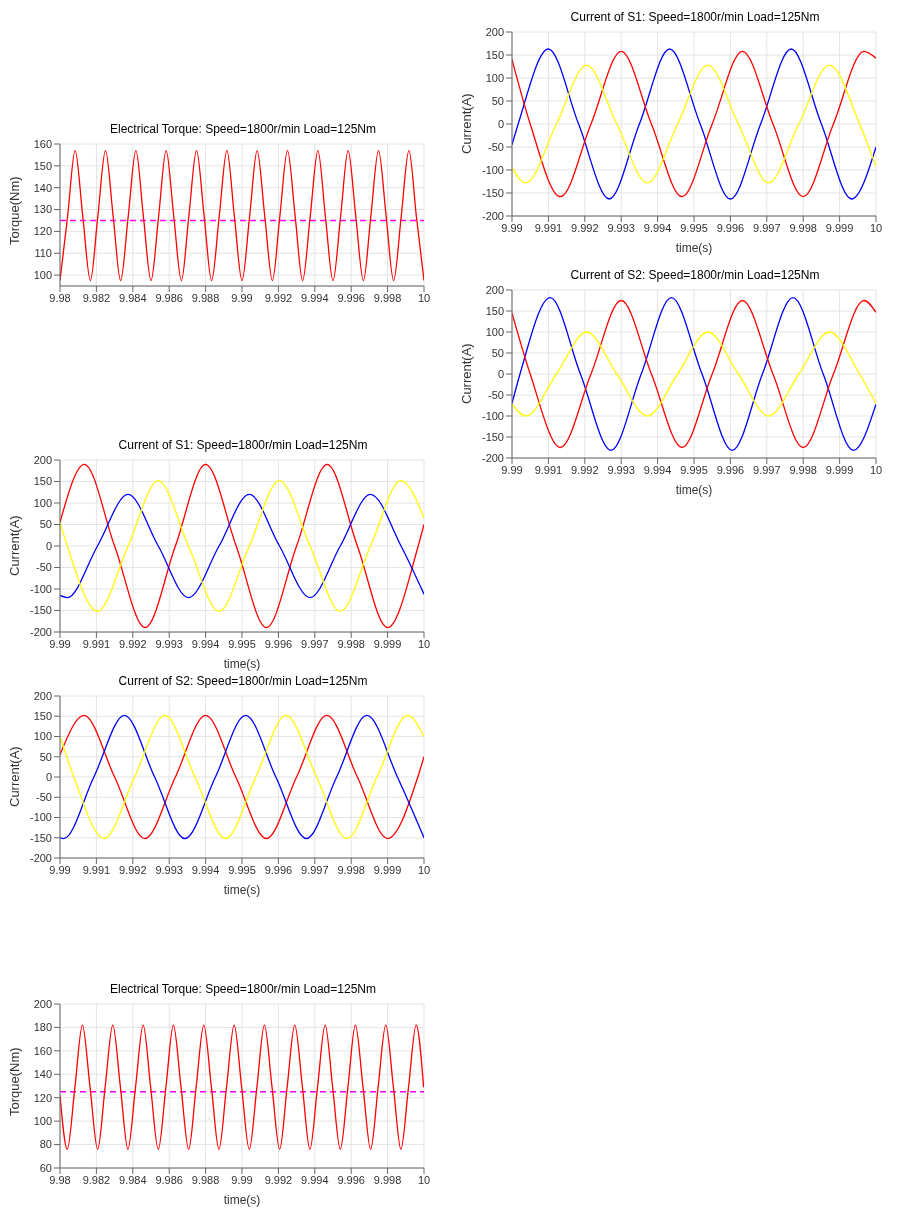  Describe the element at coordinates (133, 1179) in the screenshot. I see `x-tick-label: 9.984` at that location.